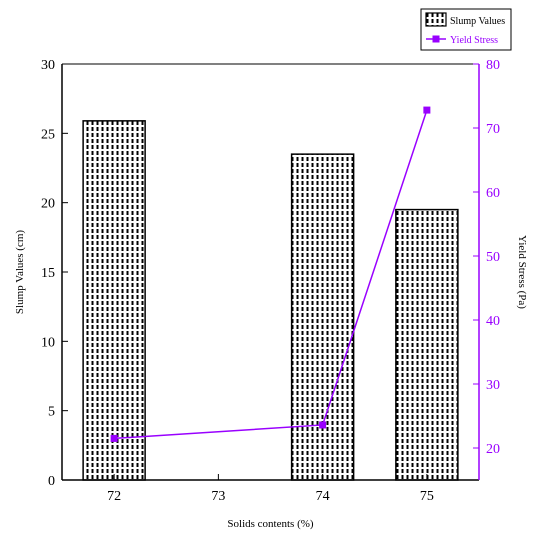  What do you see at coordinates (493, 193) in the screenshot?
I see `y-right-tick-label: 60` at bounding box center [493, 193].